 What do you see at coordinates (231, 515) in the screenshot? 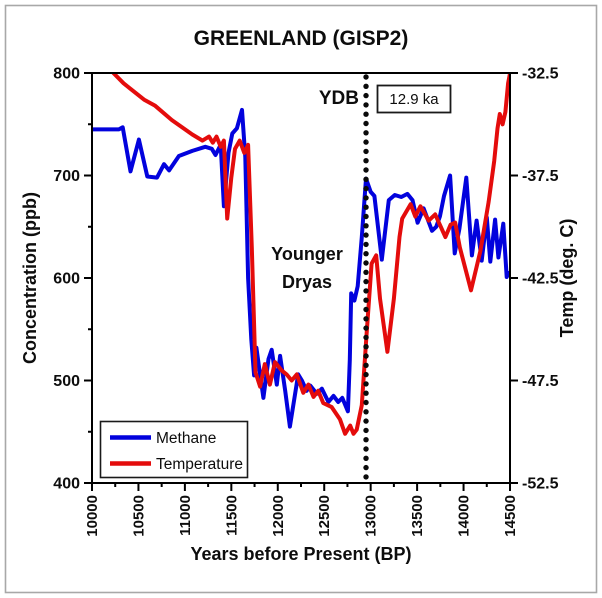
I see `x-axis-tick-label: 11500` at bounding box center [231, 515].